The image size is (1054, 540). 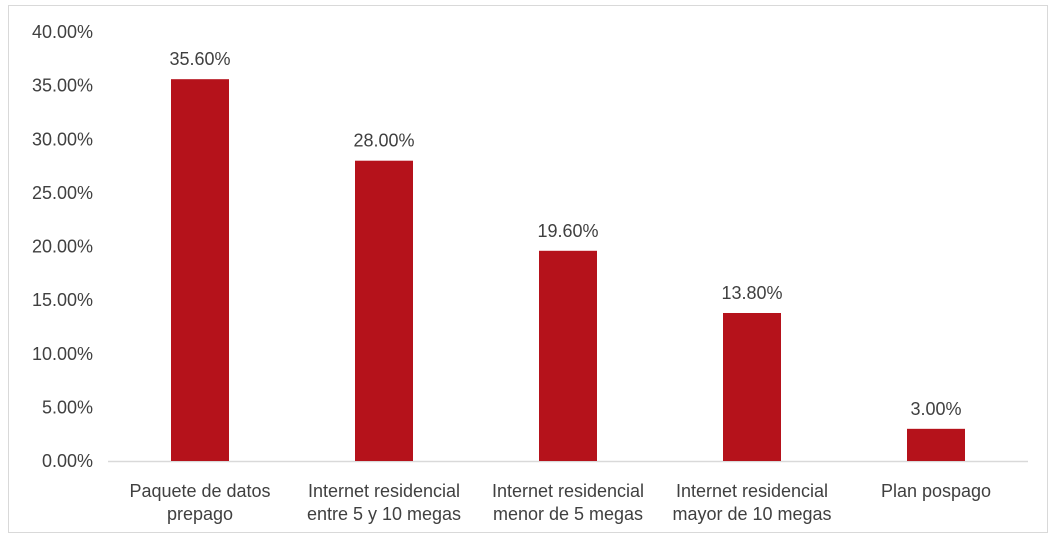 I want to click on y-tick-label: 35.00%, so click(x=62, y=86).